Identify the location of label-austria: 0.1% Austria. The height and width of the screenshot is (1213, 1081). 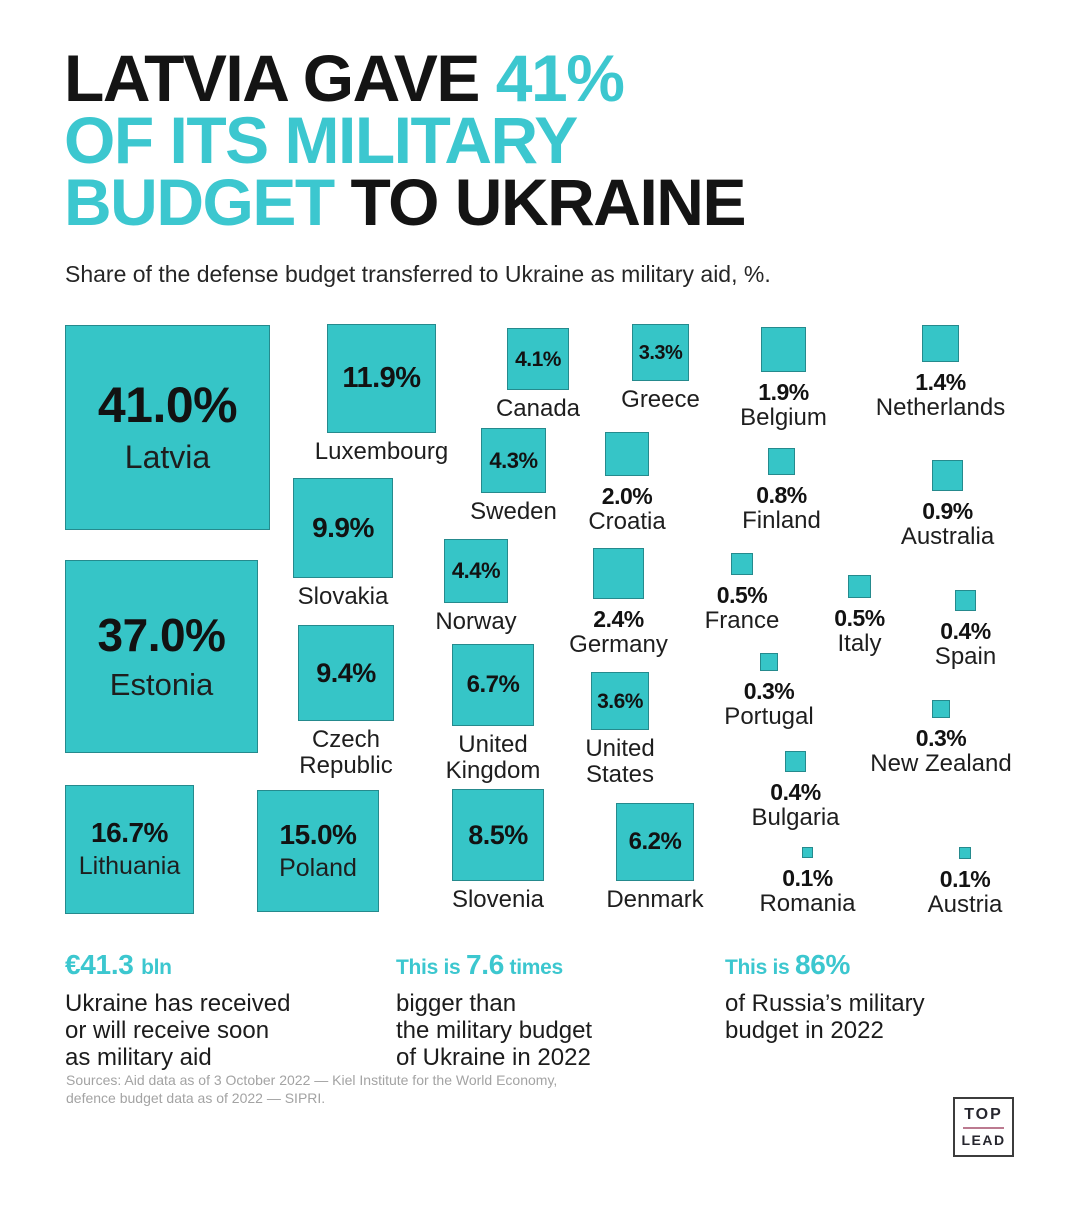
(965, 892).